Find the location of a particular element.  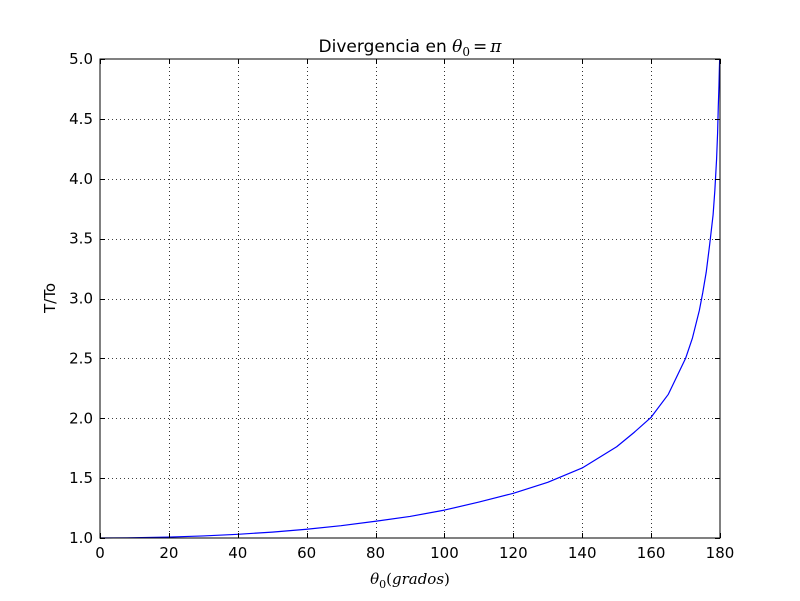

x-tick-label: 60 is located at coordinates (306, 553).